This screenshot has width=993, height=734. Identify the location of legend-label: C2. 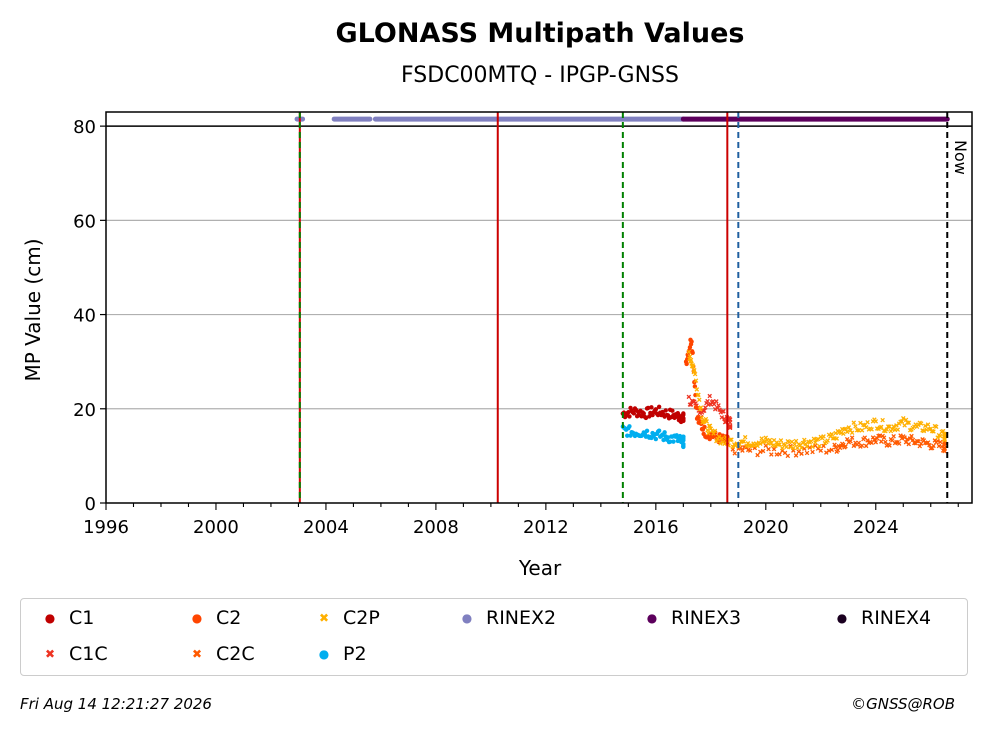
(229, 618).